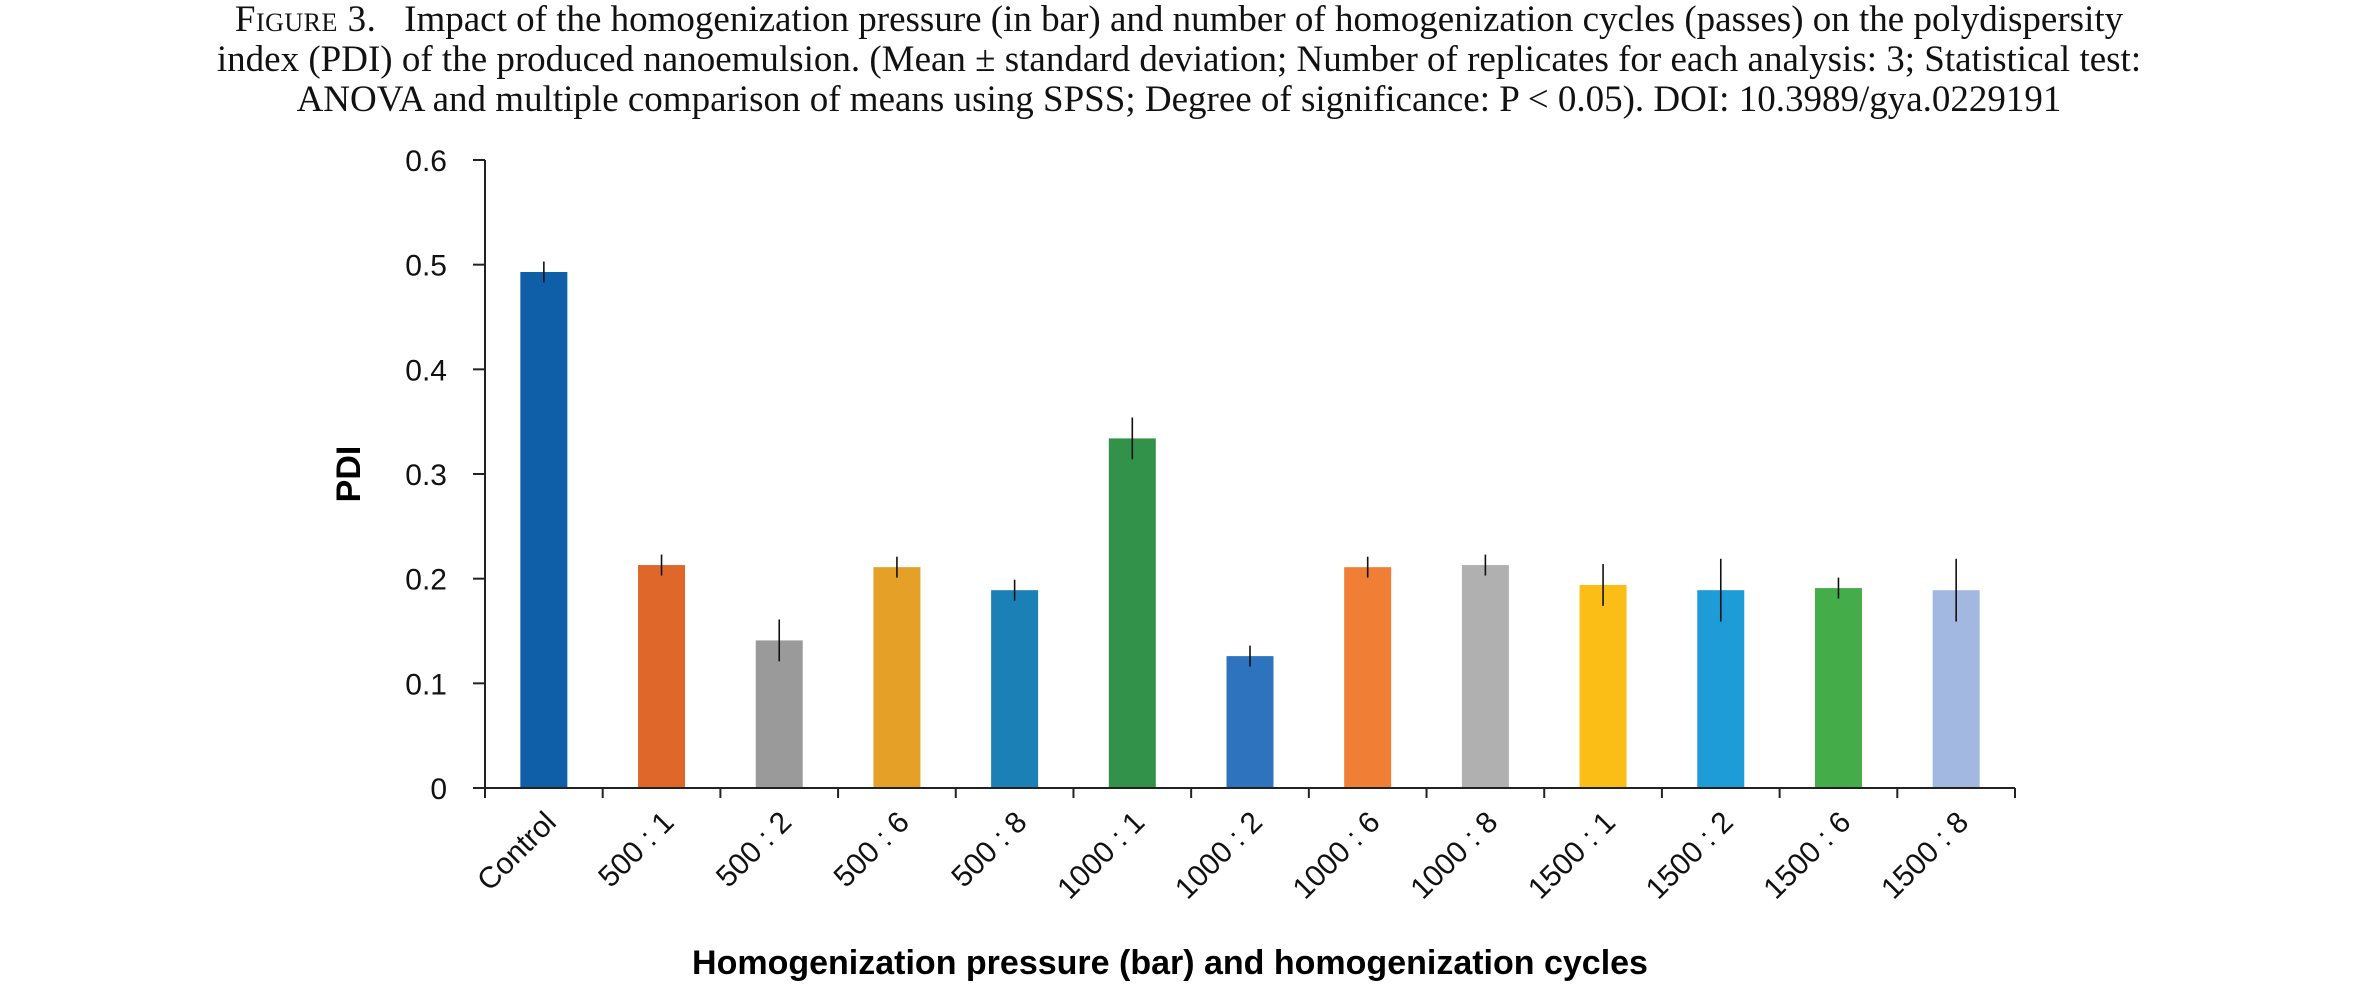  I want to click on x-tick-label-2: 500 : 2, so click(754, 850).